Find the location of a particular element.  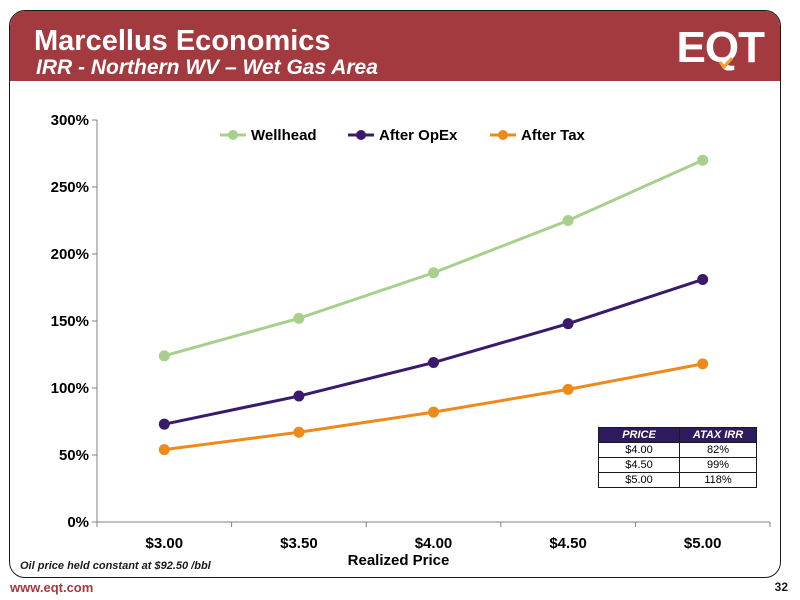

x-tick-label: $4.00 is located at coordinates (434, 543).